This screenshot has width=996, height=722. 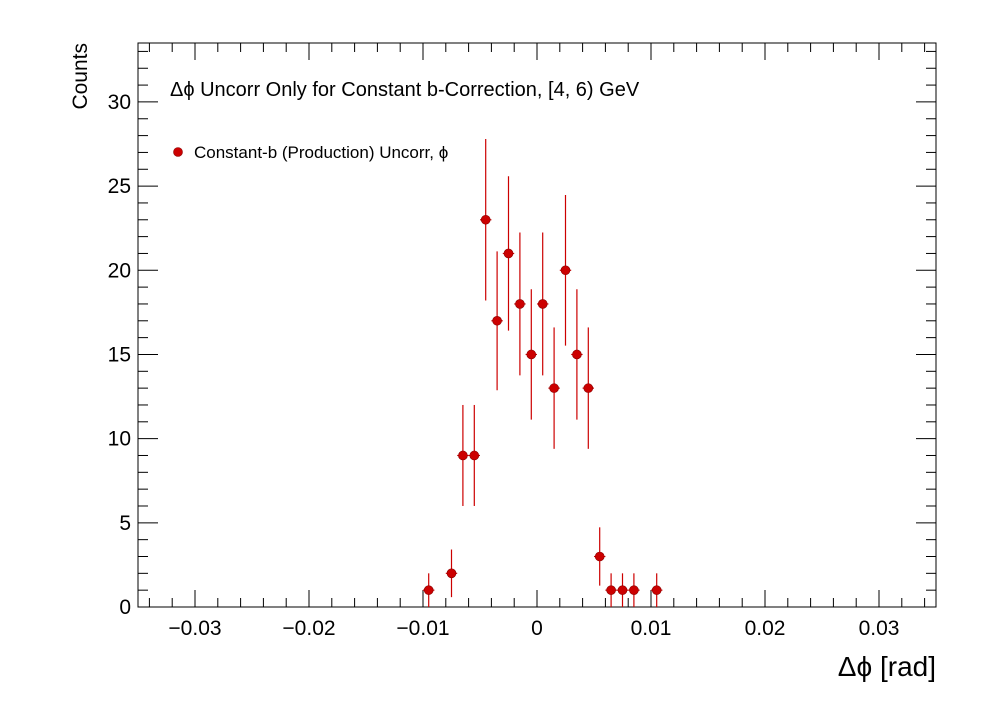 What do you see at coordinates (194, 628) in the screenshot?
I see `x-tick-label: −0.03` at bounding box center [194, 628].